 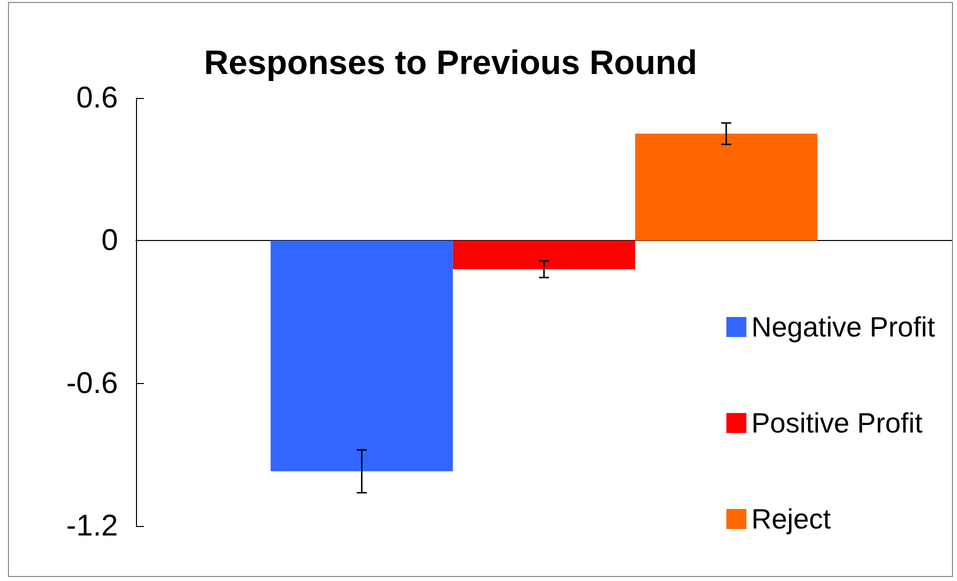 What do you see at coordinates (97, 98) in the screenshot?
I see `y-tick-label: 0.6` at bounding box center [97, 98].